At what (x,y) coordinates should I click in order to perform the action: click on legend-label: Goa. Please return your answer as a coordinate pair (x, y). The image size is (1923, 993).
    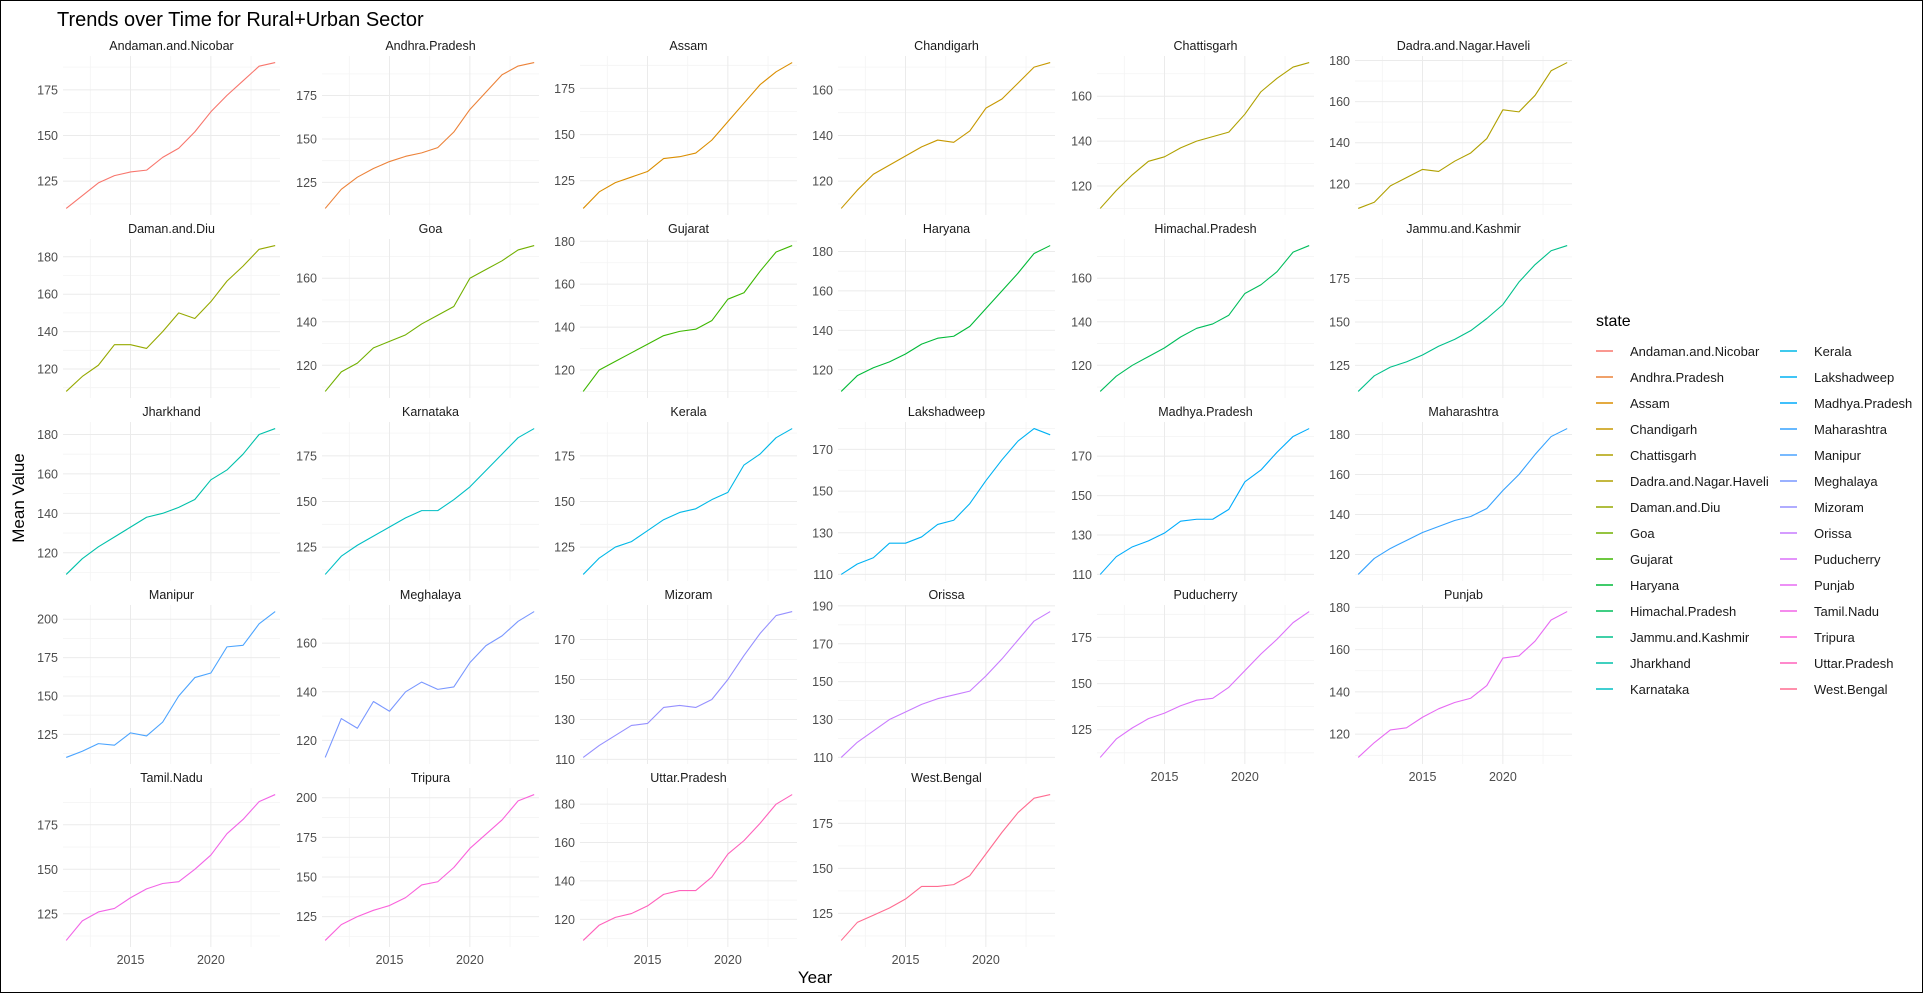
    Looking at the image, I should click on (1642, 533).